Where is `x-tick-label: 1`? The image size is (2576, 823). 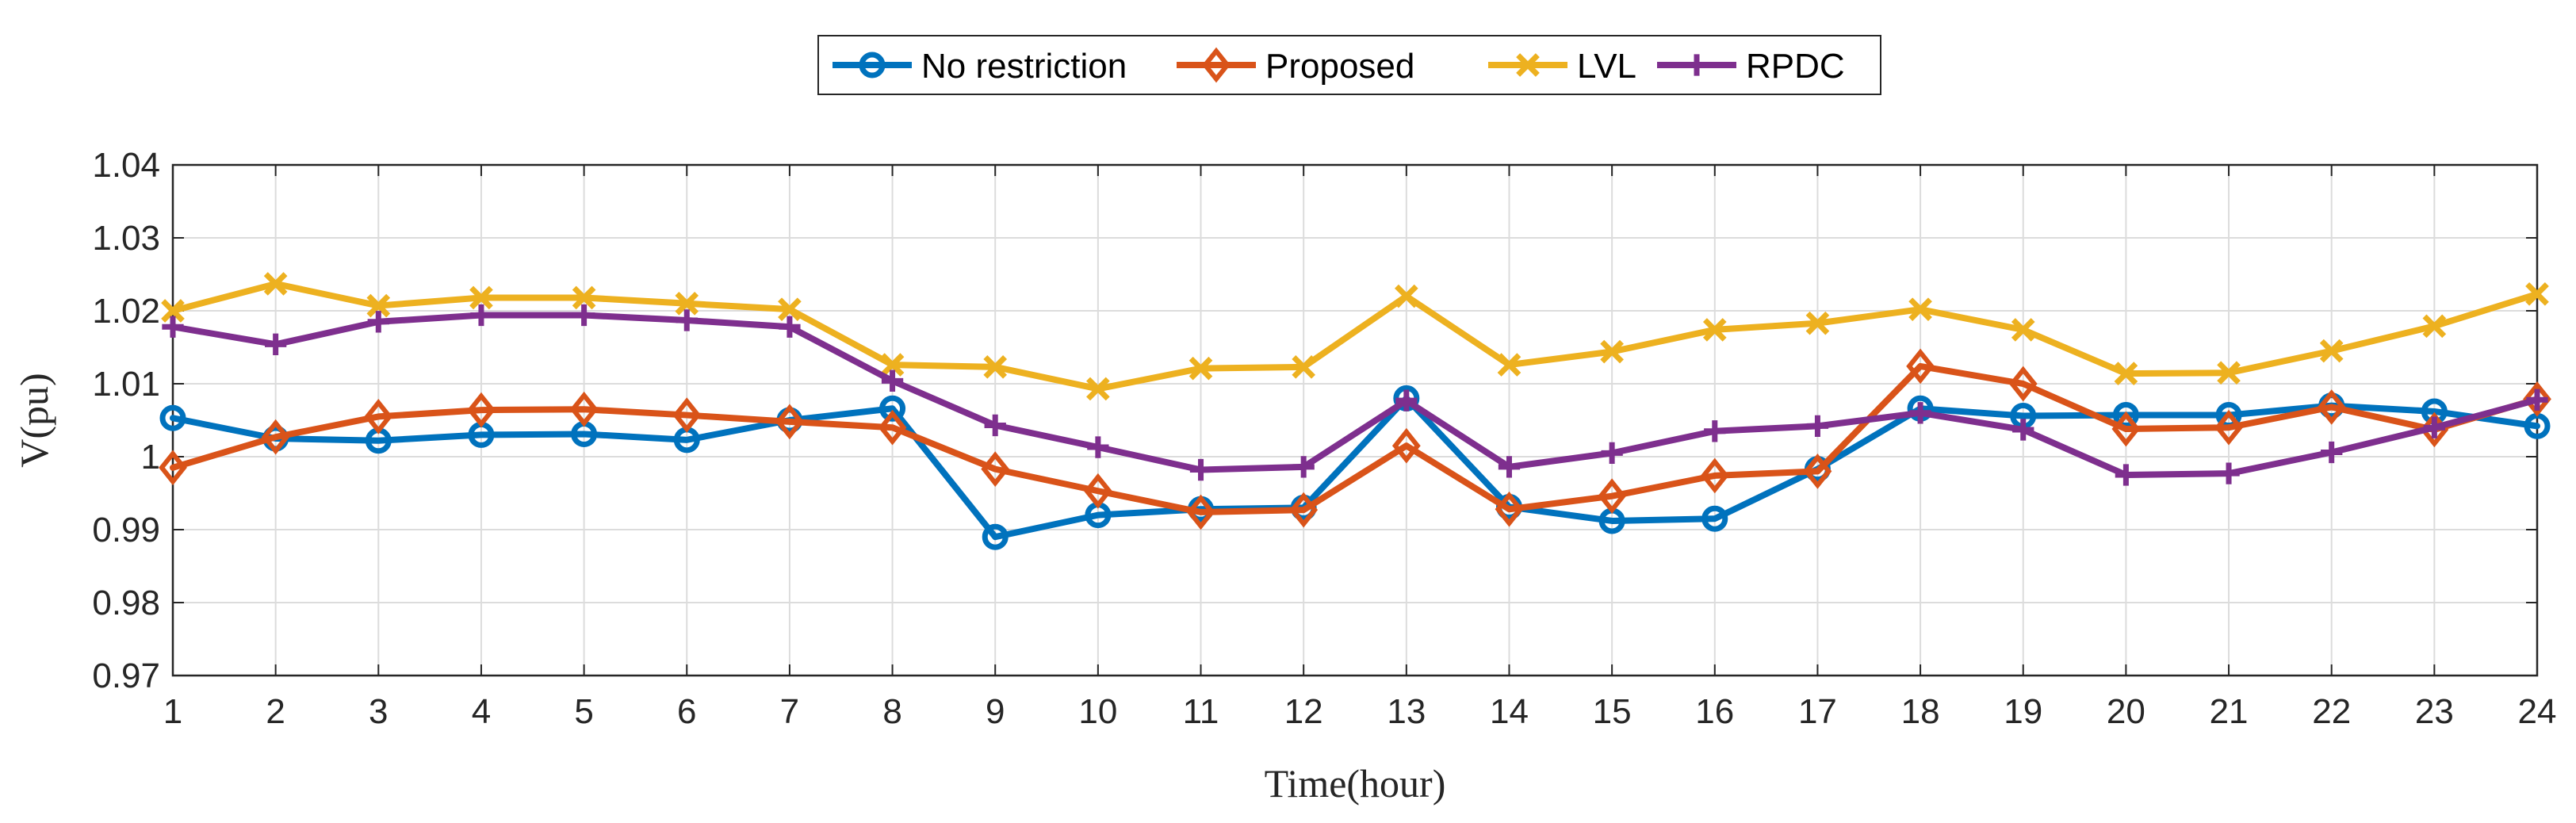
x-tick-label: 1 is located at coordinates (172, 712).